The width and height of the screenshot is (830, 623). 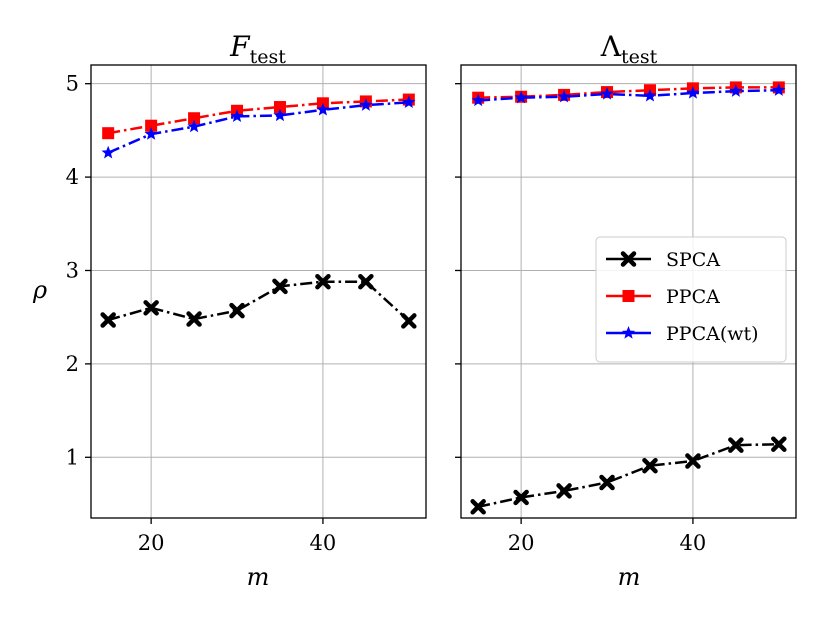 I want to click on y-tick-label: 3, so click(x=72, y=270).